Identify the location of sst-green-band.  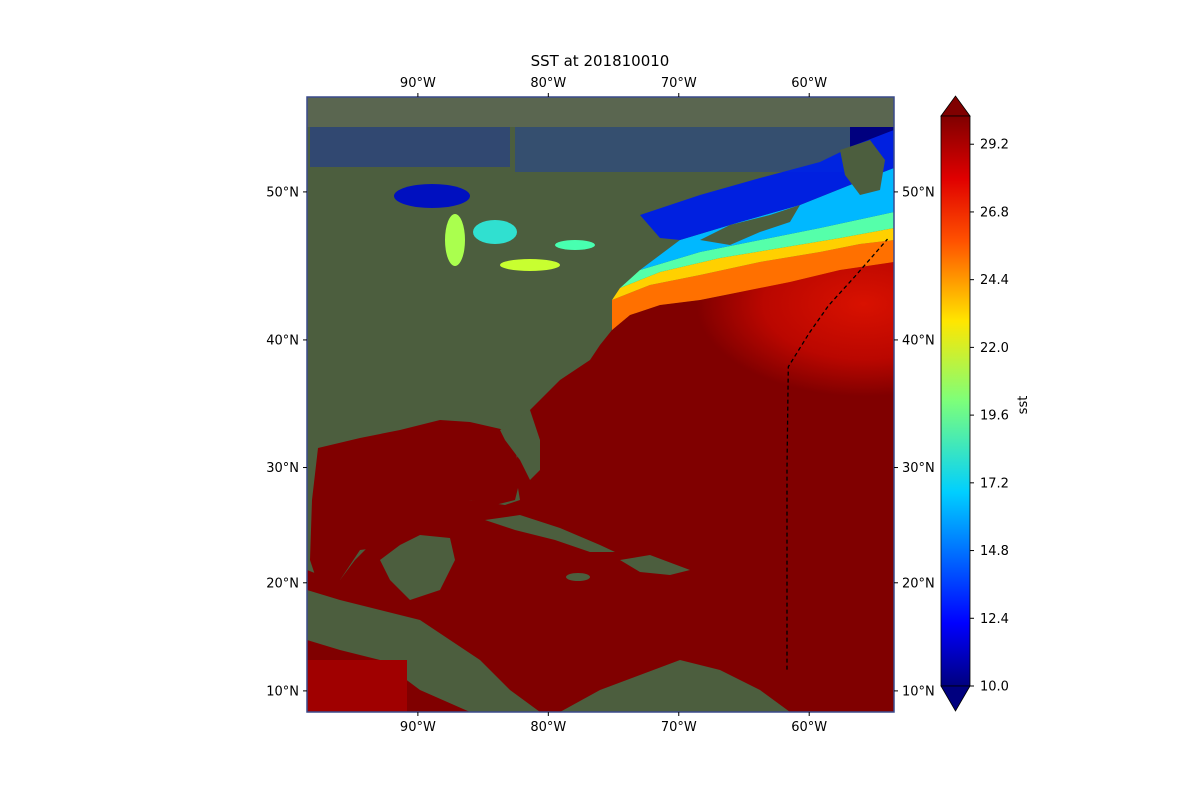
(757, 250).